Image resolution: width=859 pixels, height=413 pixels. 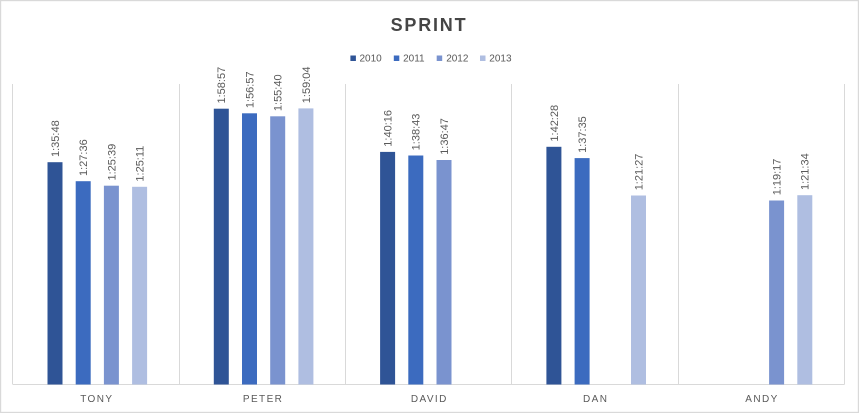 What do you see at coordinates (445, 136) in the screenshot?
I see `svg-text: 1:36:47` at bounding box center [445, 136].